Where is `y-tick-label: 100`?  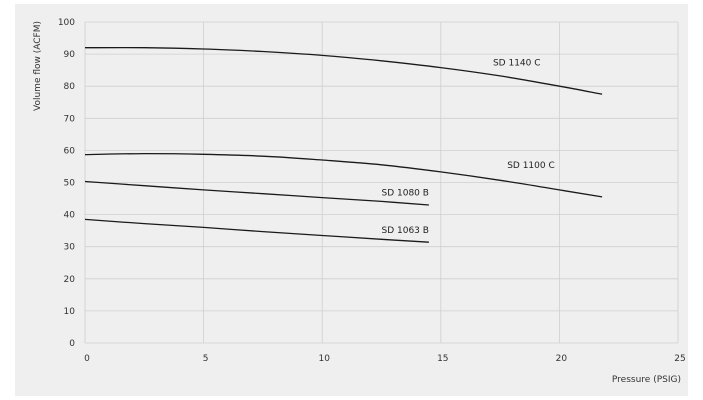
y-tick-label: 100 is located at coordinates (66, 23).